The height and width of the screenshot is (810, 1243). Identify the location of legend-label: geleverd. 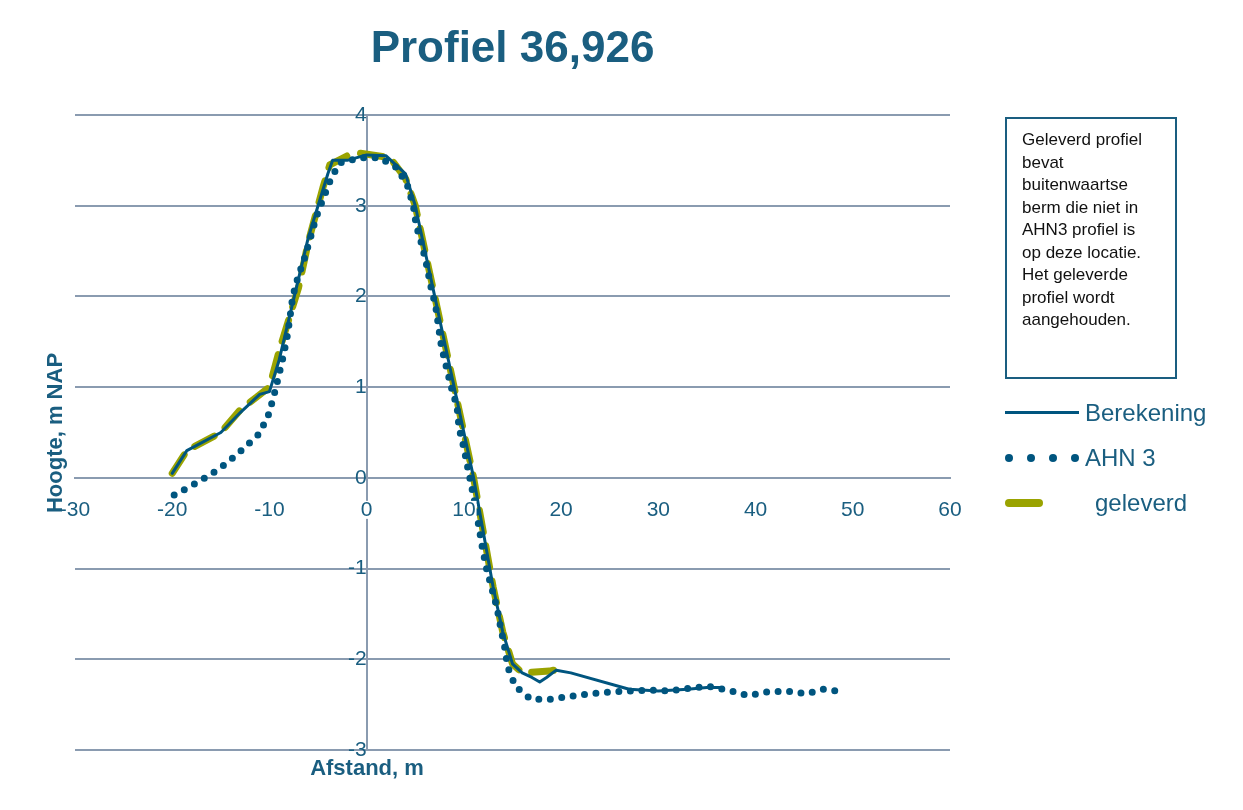
(1141, 502).